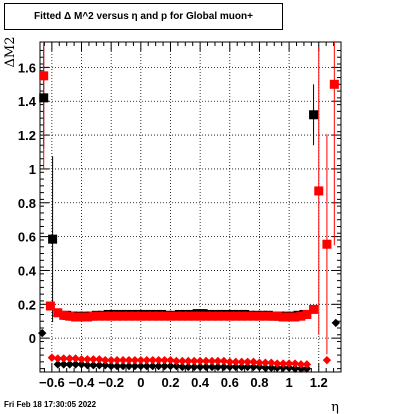 The image size is (400, 414). Describe the element at coordinates (50, 404) in the screenshot. I see `timestamp: Fri Feb 18 17:30:05 2022` at that location.